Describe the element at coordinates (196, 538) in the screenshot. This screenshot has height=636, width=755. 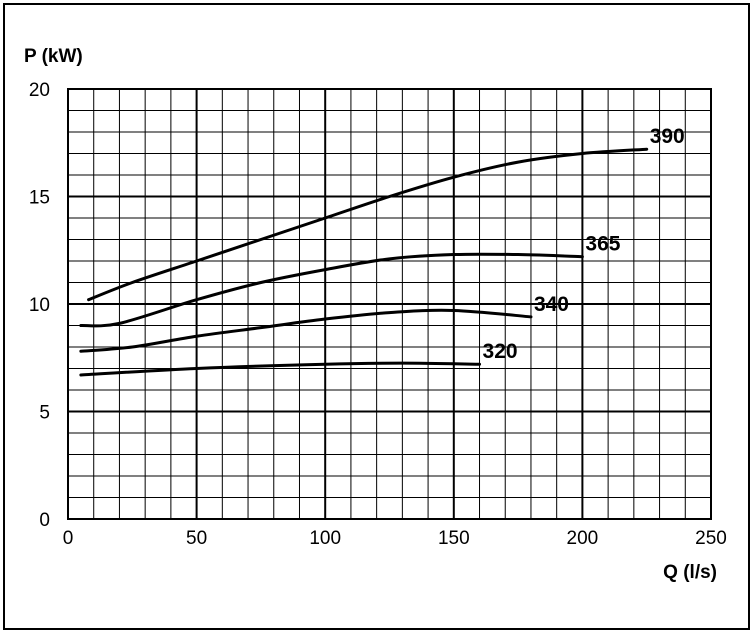
I see `x-tick-label: 50` at that location.